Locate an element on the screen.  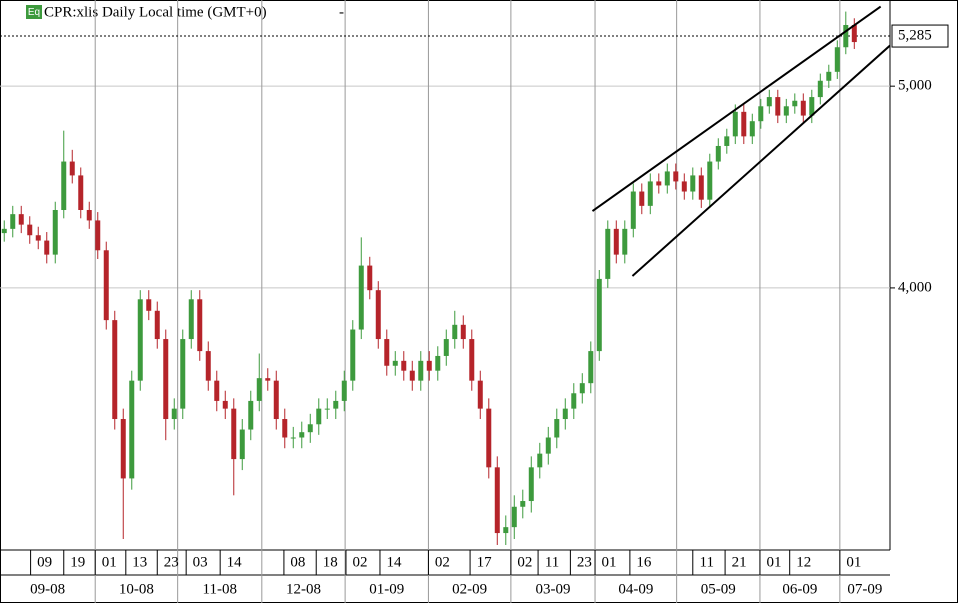
month-label: 02-09 is located at coordinates (469, 589).